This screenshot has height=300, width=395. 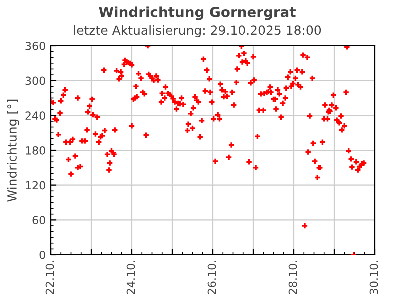 What do you see at coordinates (39, 220) in the screenshot?
I see `y-tick-label: 60` at bounding box center [39, 220].